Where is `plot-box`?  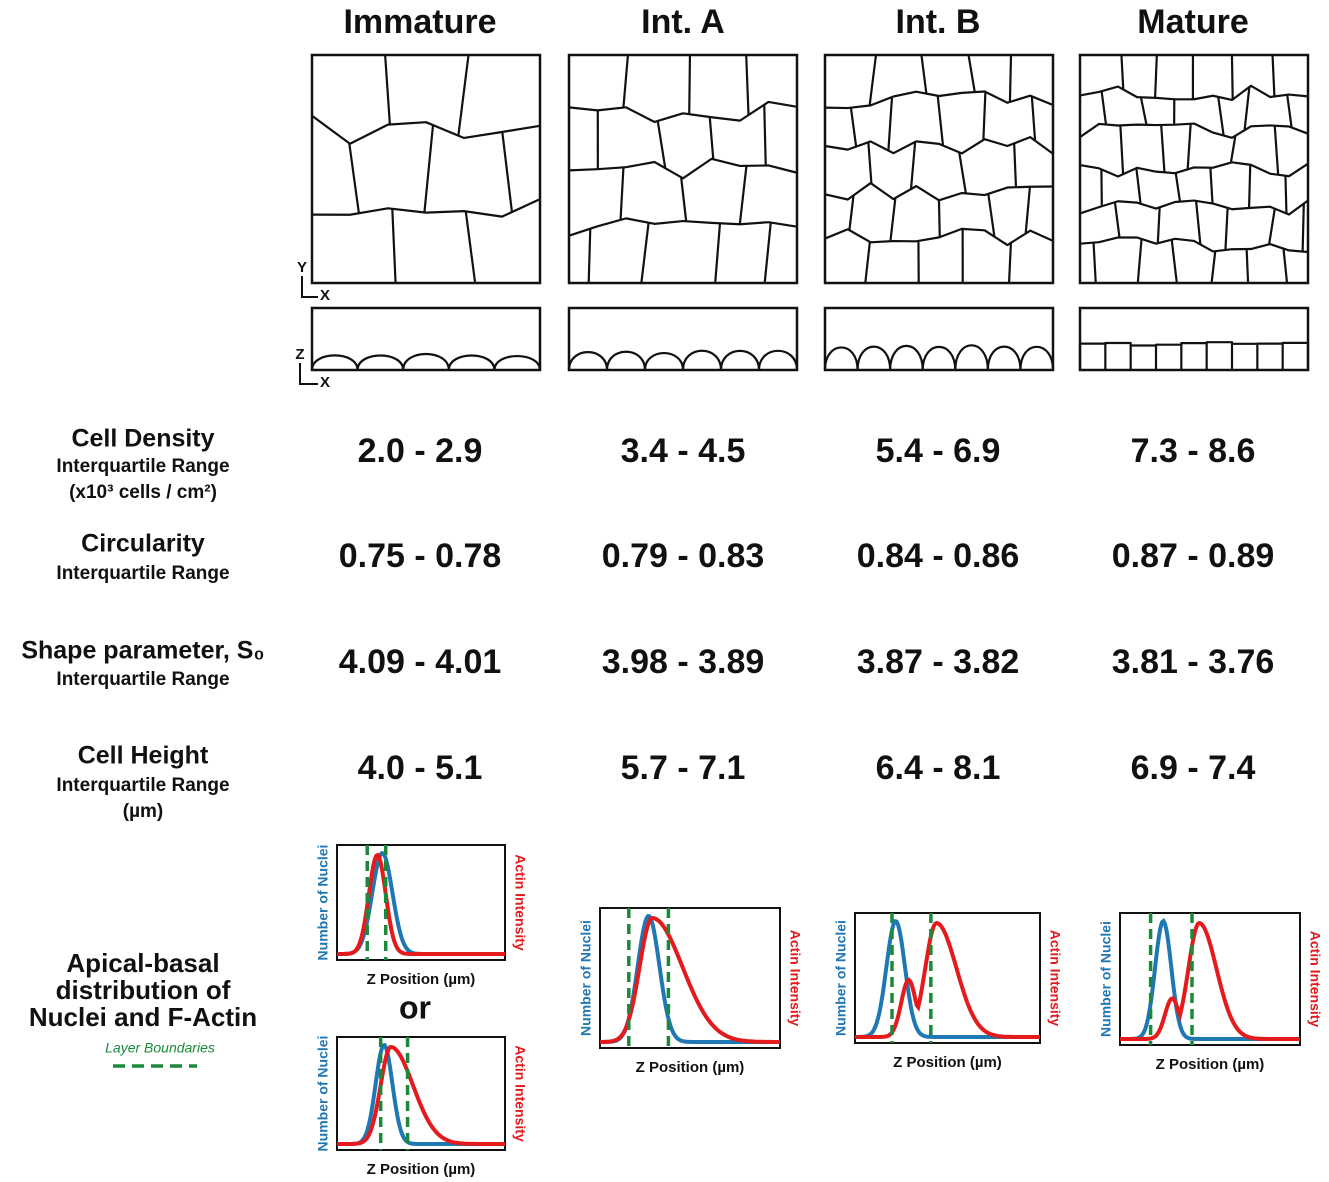 plot-box is located at coordinates (947, 978).